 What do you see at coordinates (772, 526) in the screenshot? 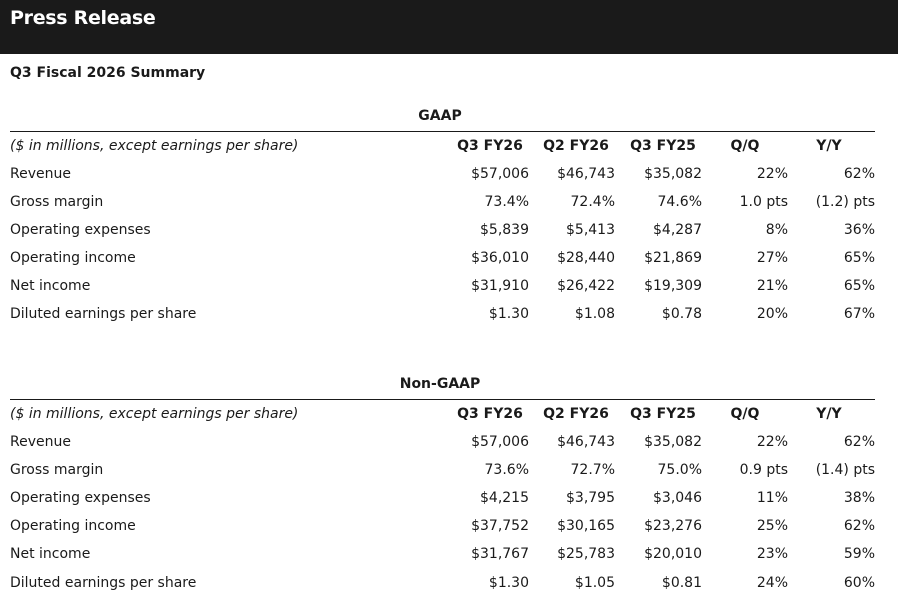
I see `cell-qq: 25%` at bounding box center [772, 526].